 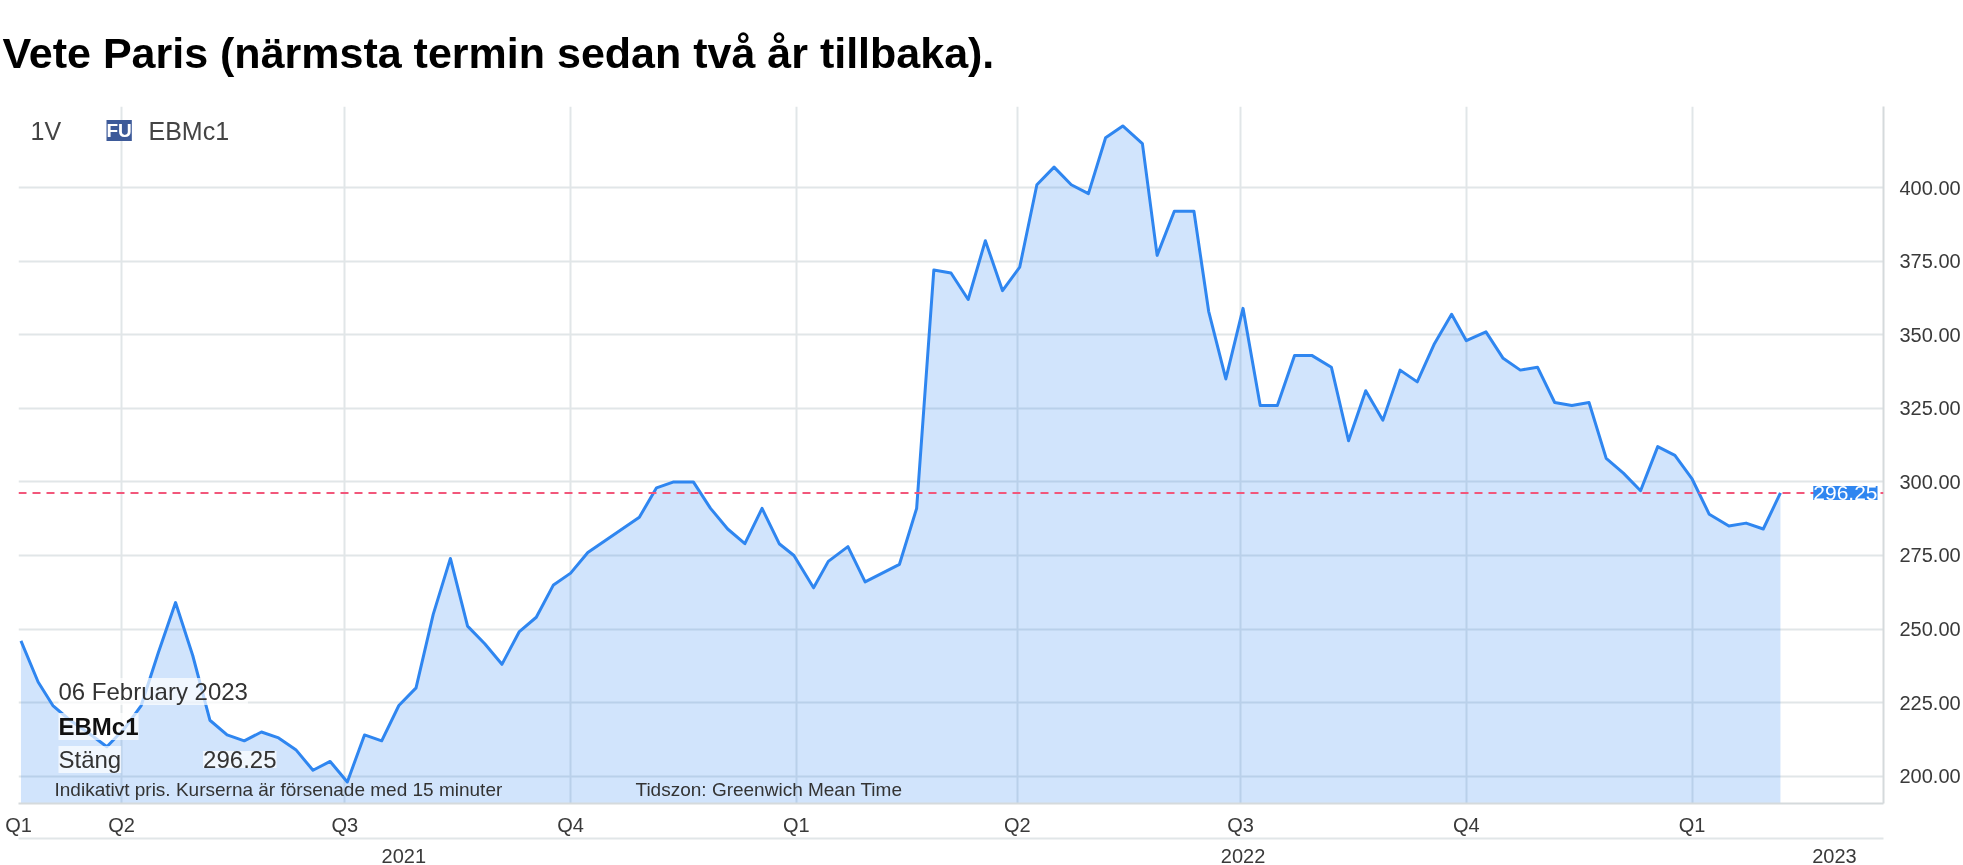 What do you see at coordinates (1930, 187) in the screenshot?
I see `y-tick-label: 400.00` at bounding box center [1930, 187].